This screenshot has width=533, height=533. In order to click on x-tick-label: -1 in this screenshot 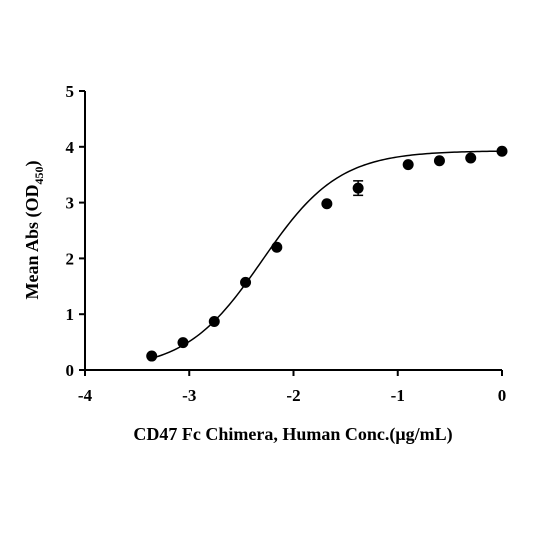, I will do `click(398, 395)`.